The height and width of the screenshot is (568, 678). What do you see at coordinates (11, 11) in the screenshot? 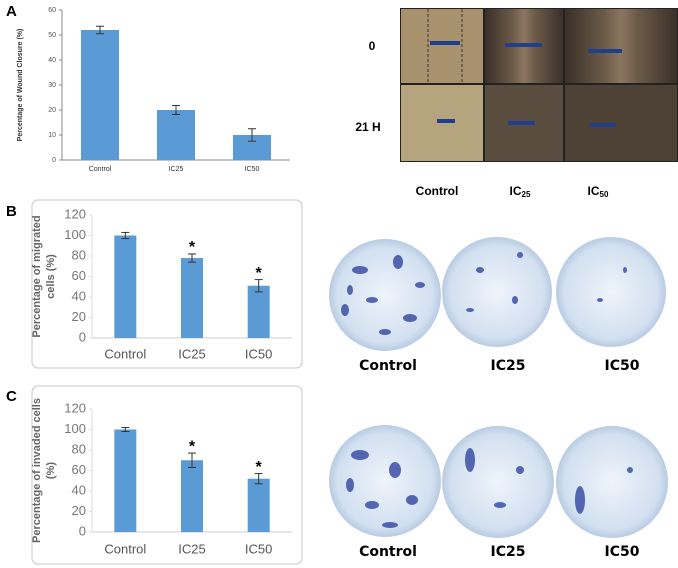
I see `panel-letter: A` at bounding box center [11, 11].